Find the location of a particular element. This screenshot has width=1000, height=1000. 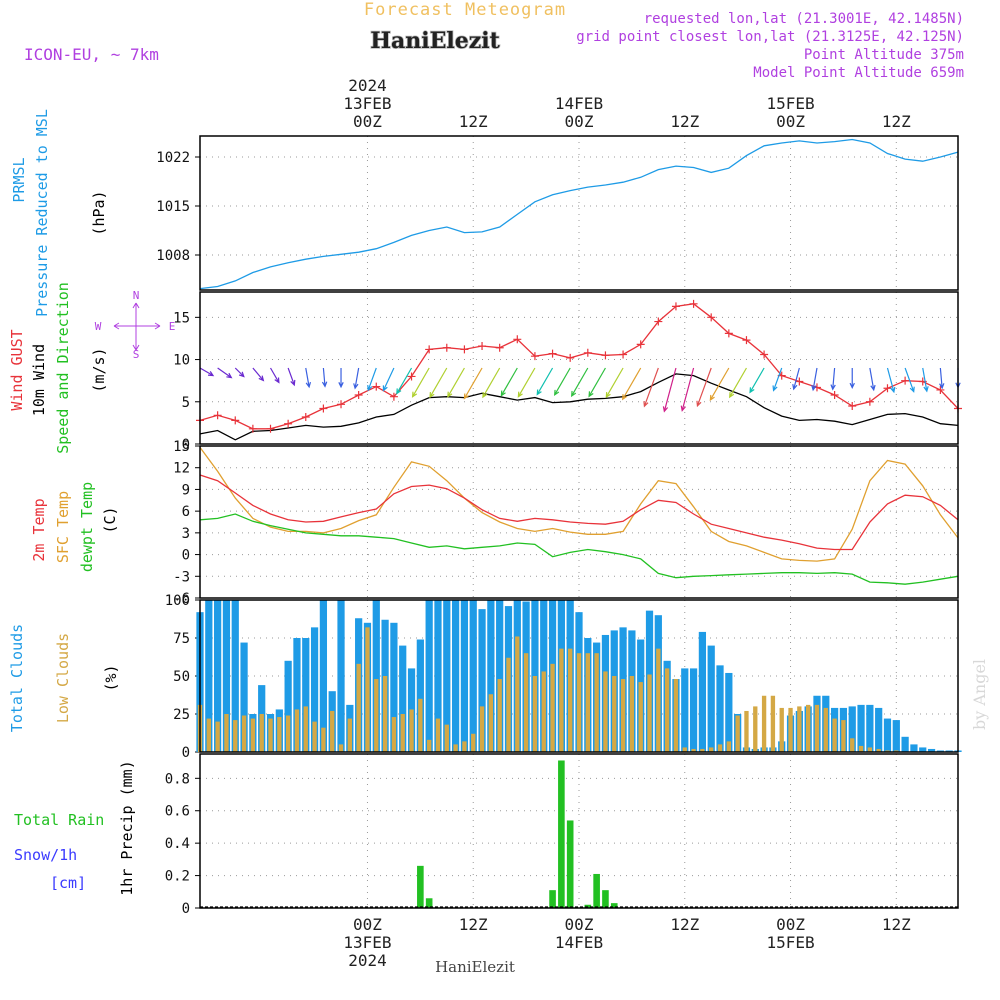

y-tick-label: 0.8 is located at coordinates (177, 779).